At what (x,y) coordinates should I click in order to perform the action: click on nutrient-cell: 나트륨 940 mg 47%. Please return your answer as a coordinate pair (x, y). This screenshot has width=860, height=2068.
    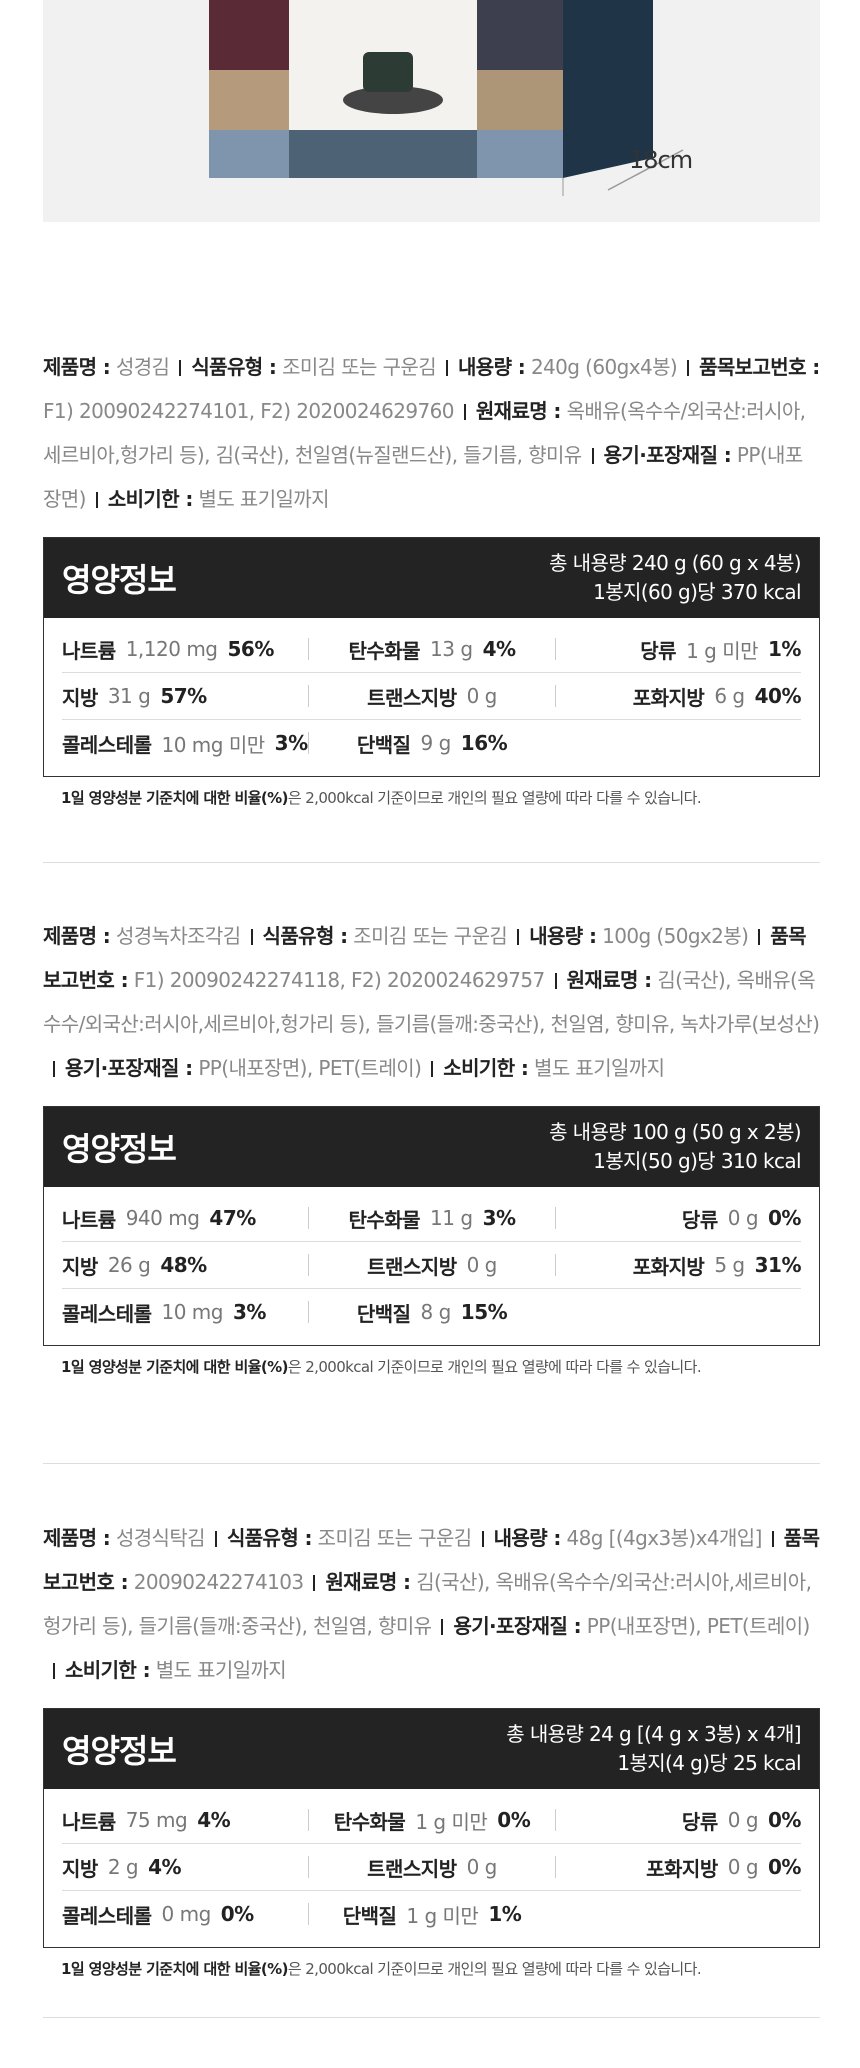
    Looking at the image, I should click on (185, 1218).